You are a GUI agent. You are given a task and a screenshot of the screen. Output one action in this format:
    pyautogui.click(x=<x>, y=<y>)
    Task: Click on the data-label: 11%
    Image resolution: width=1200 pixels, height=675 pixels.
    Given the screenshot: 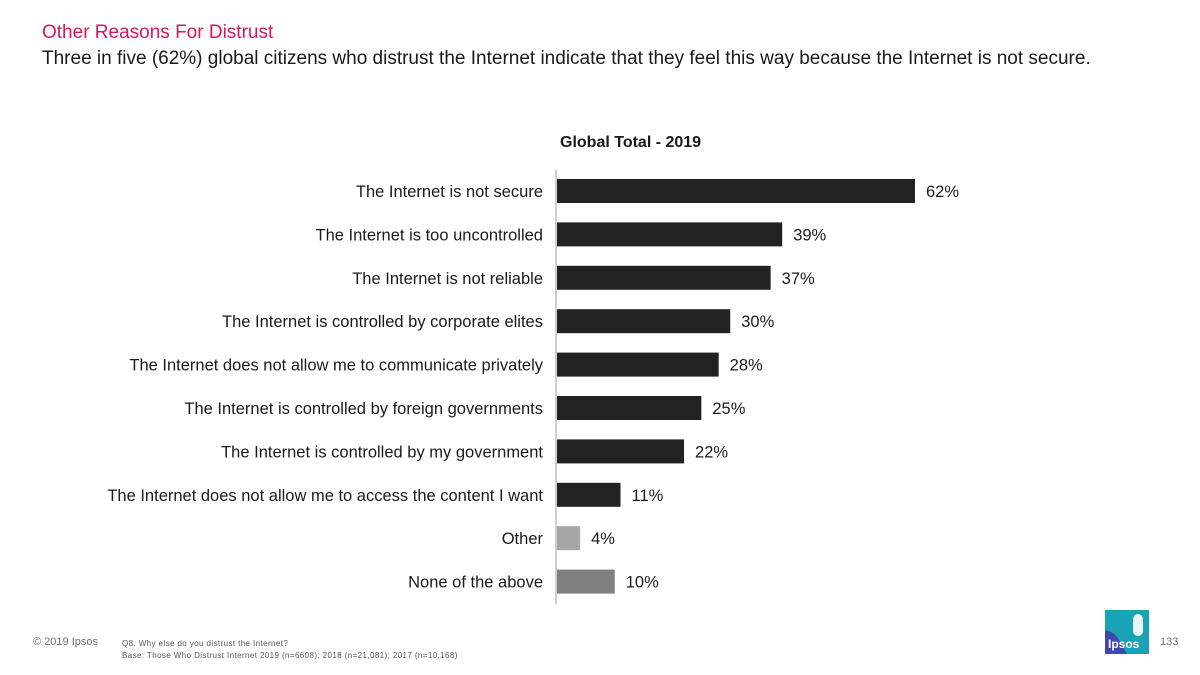 What is the action you would take?
    pyautogui.click(x=648, y=496)
    